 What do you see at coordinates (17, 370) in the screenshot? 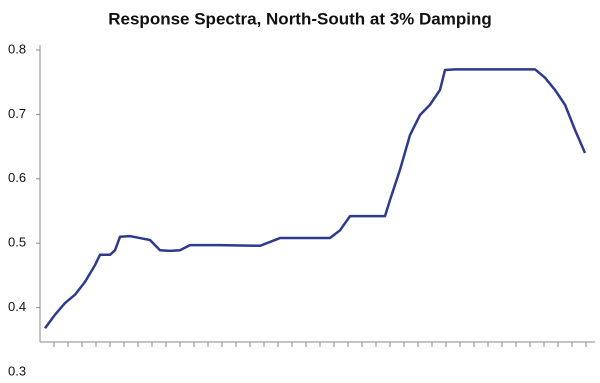
I see `y-tick-label: 0.3` at bounding box center [17, 370].